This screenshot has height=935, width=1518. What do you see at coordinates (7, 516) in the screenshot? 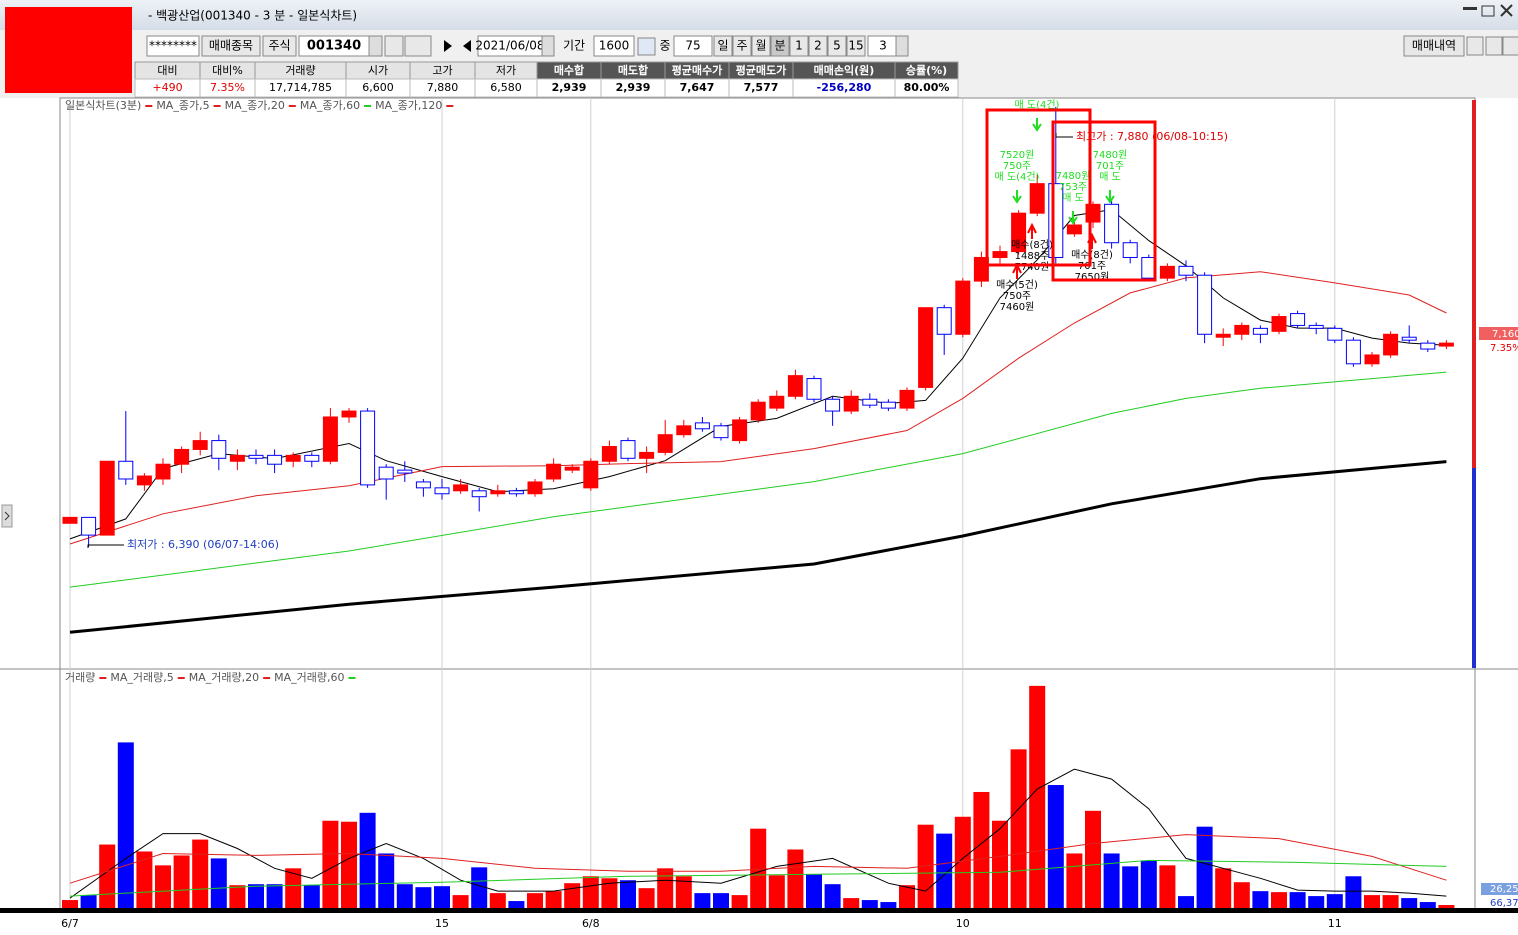
I see `side-toggle` at bounding box center [7, 516].